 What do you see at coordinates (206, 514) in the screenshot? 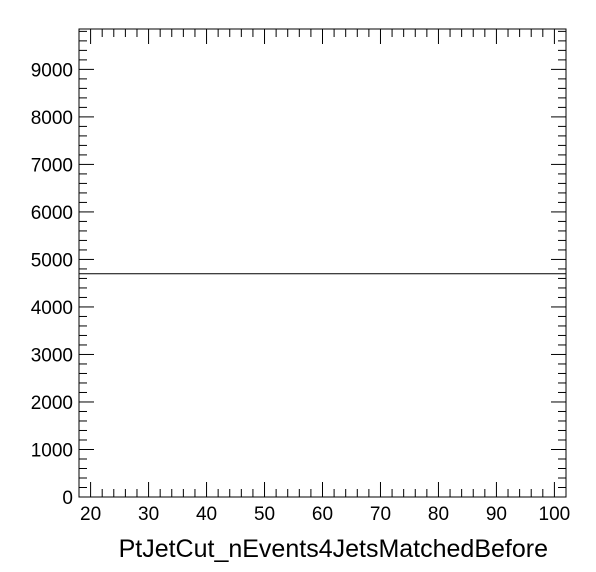
I see `x-tick-label: 40` at bounding box center [206, 514].